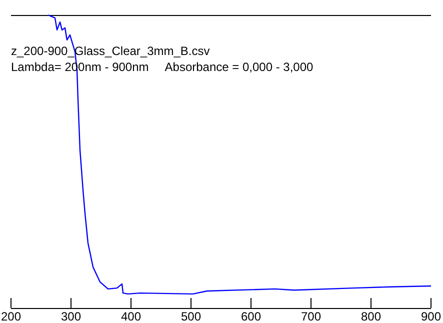  I want to click on x-tick-label: 900, so click(431, 316).